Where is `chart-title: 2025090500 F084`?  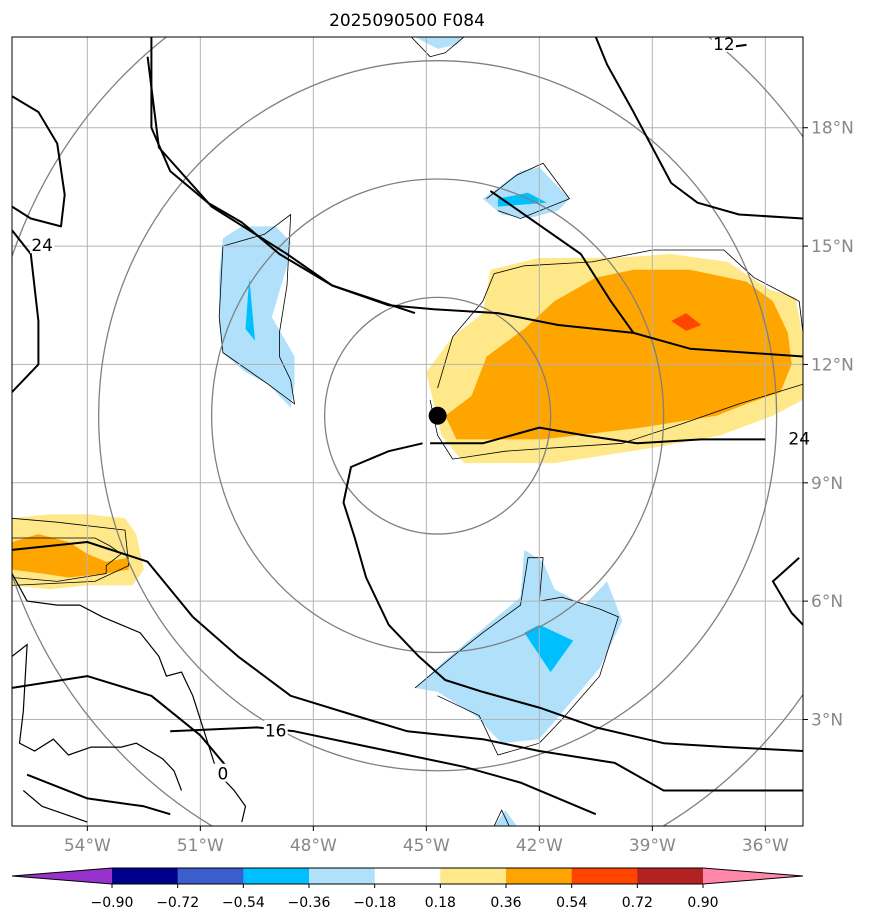 chart-title: 2025090500 F084 is located at coordinates (407, 21).